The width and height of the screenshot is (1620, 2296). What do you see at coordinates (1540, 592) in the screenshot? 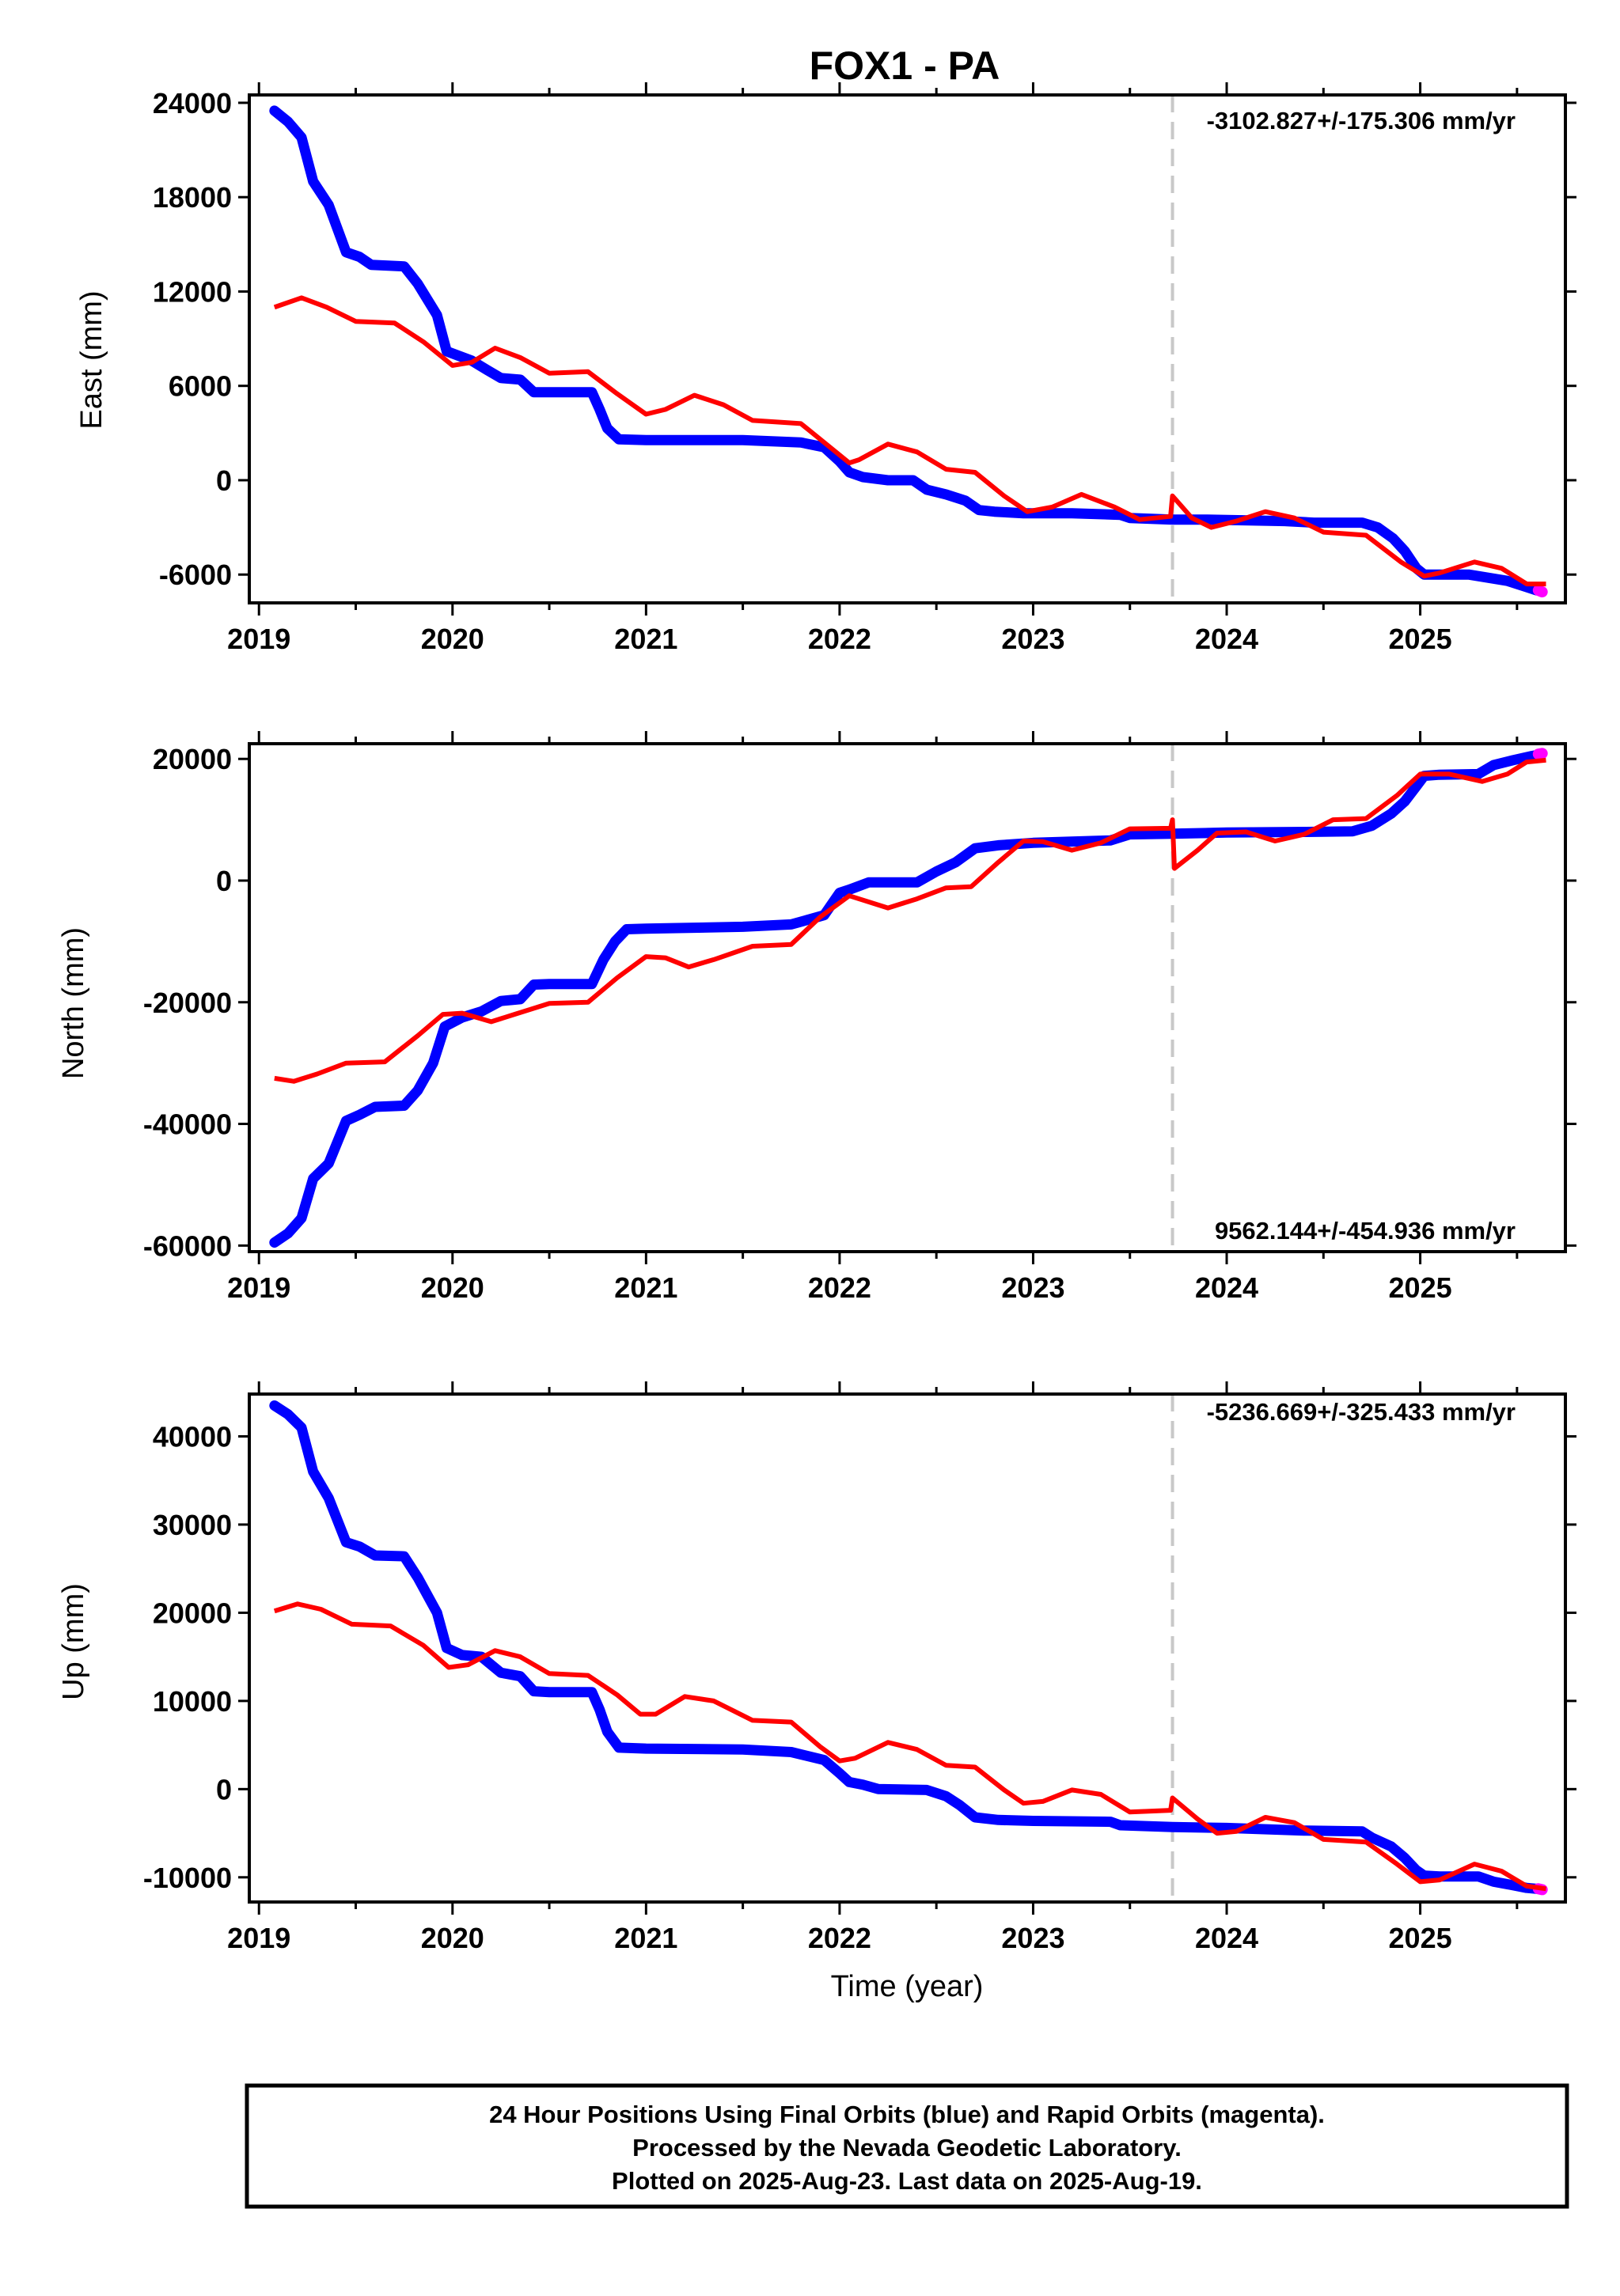
I see `series-rapid-east` at bounding box center [1540, 592].